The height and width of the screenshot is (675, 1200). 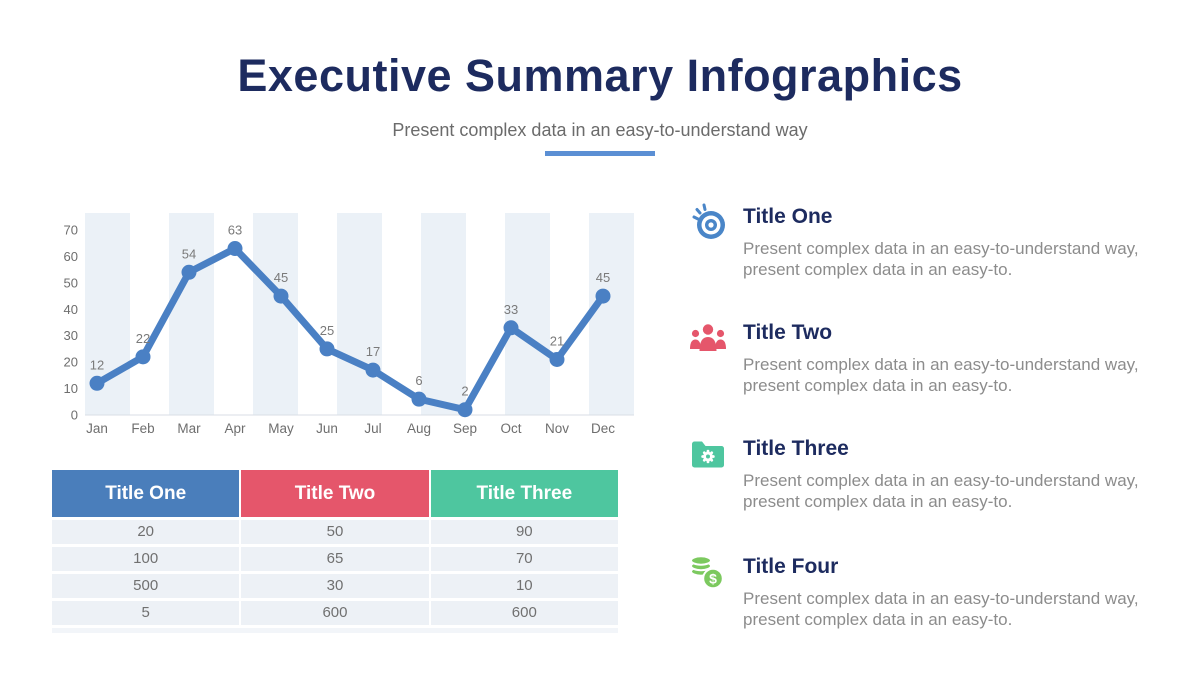 I want to click on target-icon, so click(x=708, y=223).